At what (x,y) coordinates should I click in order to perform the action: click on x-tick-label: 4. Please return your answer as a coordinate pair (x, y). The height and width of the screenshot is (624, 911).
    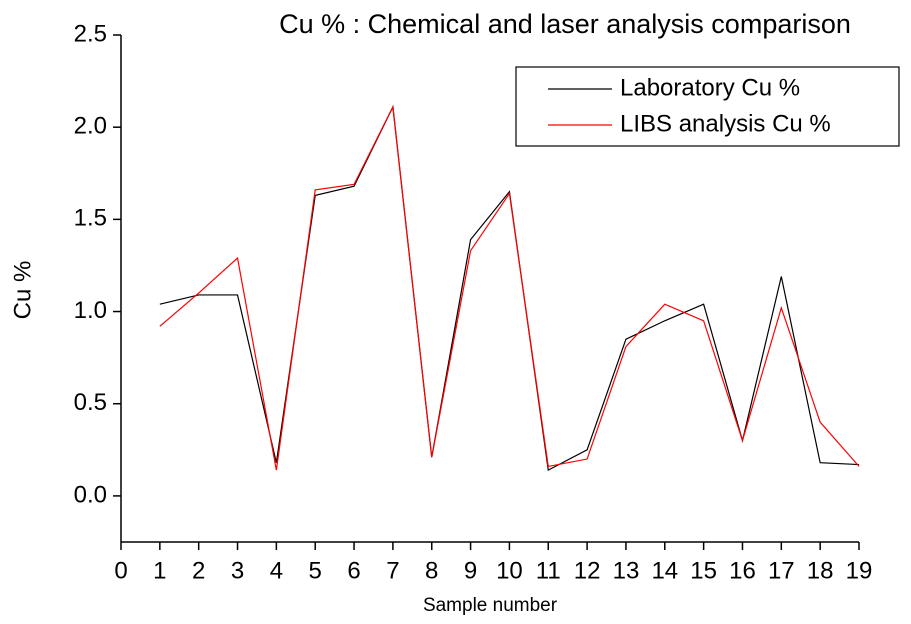
    Looking at the image, I should click on (276, 570).